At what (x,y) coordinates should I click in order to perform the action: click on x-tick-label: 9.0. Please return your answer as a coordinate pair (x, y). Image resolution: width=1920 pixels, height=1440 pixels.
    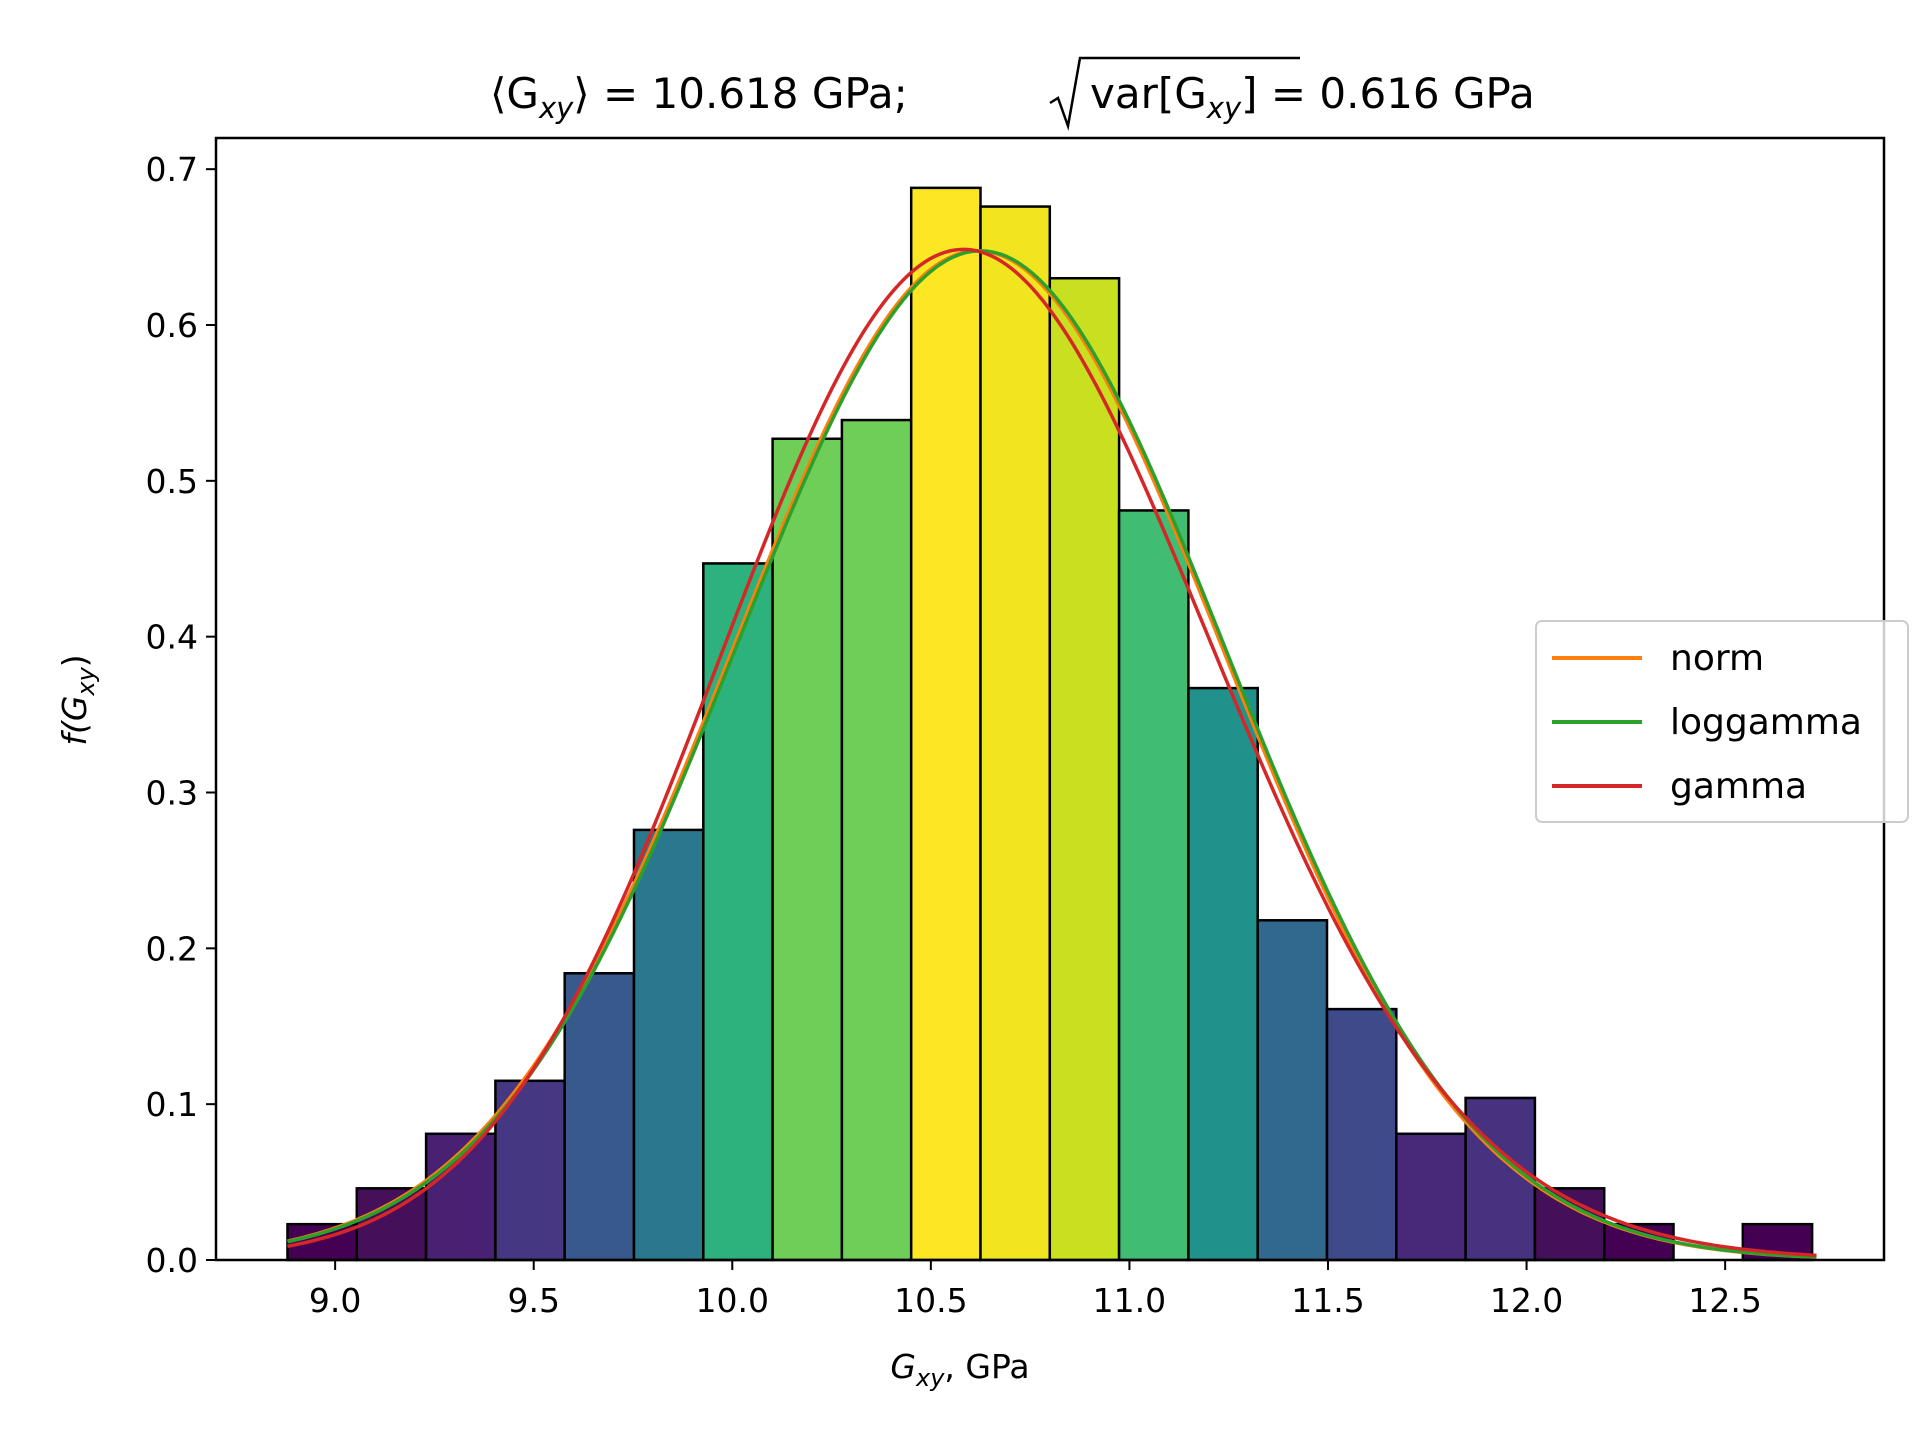
    Looking at the image, I should click on (335, 1300).